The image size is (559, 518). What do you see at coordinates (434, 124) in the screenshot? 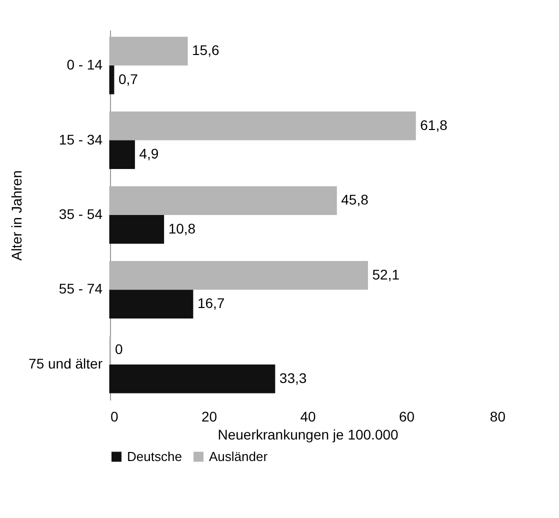
I see `data-label: 61,8` at bounding box center [434, 124].